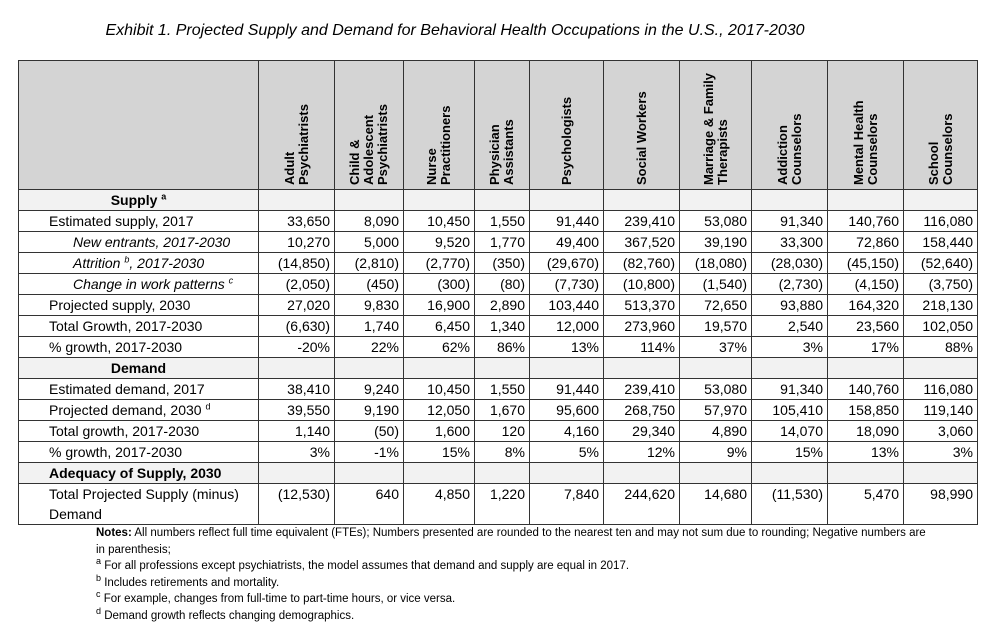 The image size is (988, 627). What do you see at coordinates (120, 305) in the screenshot?
I see `label-text: Projected supply, 2030` at bounding box center [120, 305].